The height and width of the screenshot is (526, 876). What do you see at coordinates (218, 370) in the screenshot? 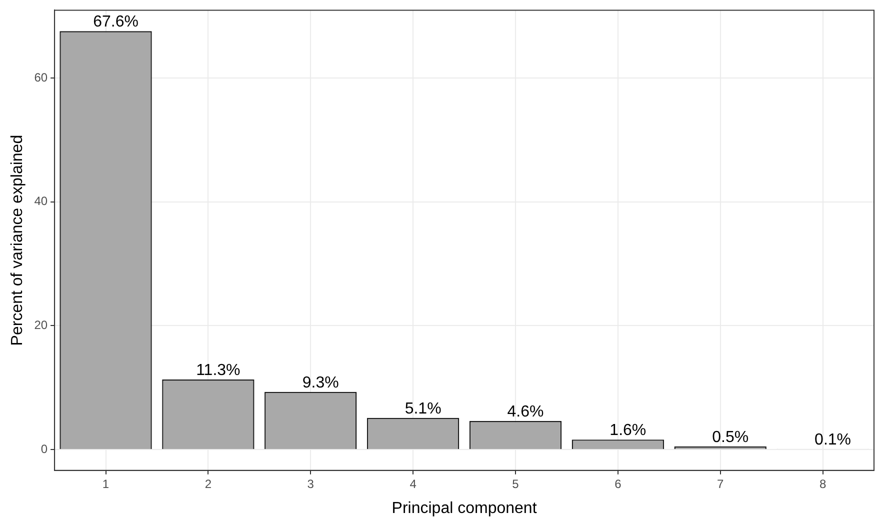
I see `data-label: 11.3%` at bounding box center [218, 370].